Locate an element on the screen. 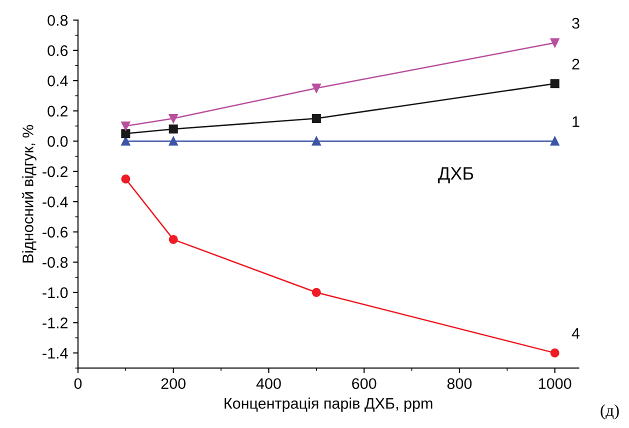 Image resolution: width=629 pixels, height=428 pixels. y-tick-label: 0.2 is located at coordinates (58, 111).